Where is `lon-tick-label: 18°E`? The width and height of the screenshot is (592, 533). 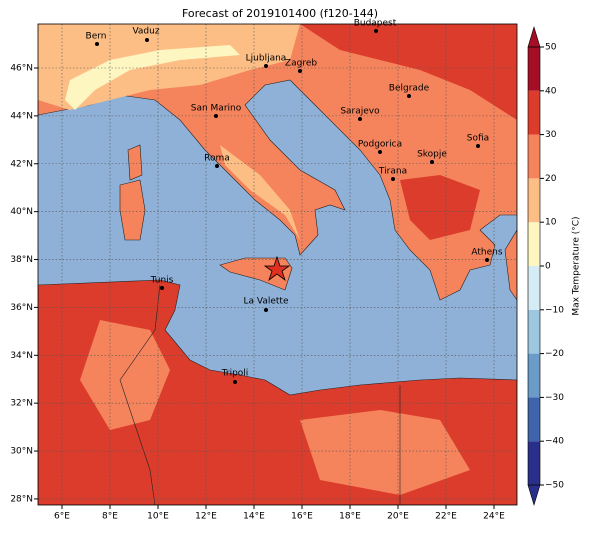
lon-tick-label: 18°E is located at coordinates (350, 517).